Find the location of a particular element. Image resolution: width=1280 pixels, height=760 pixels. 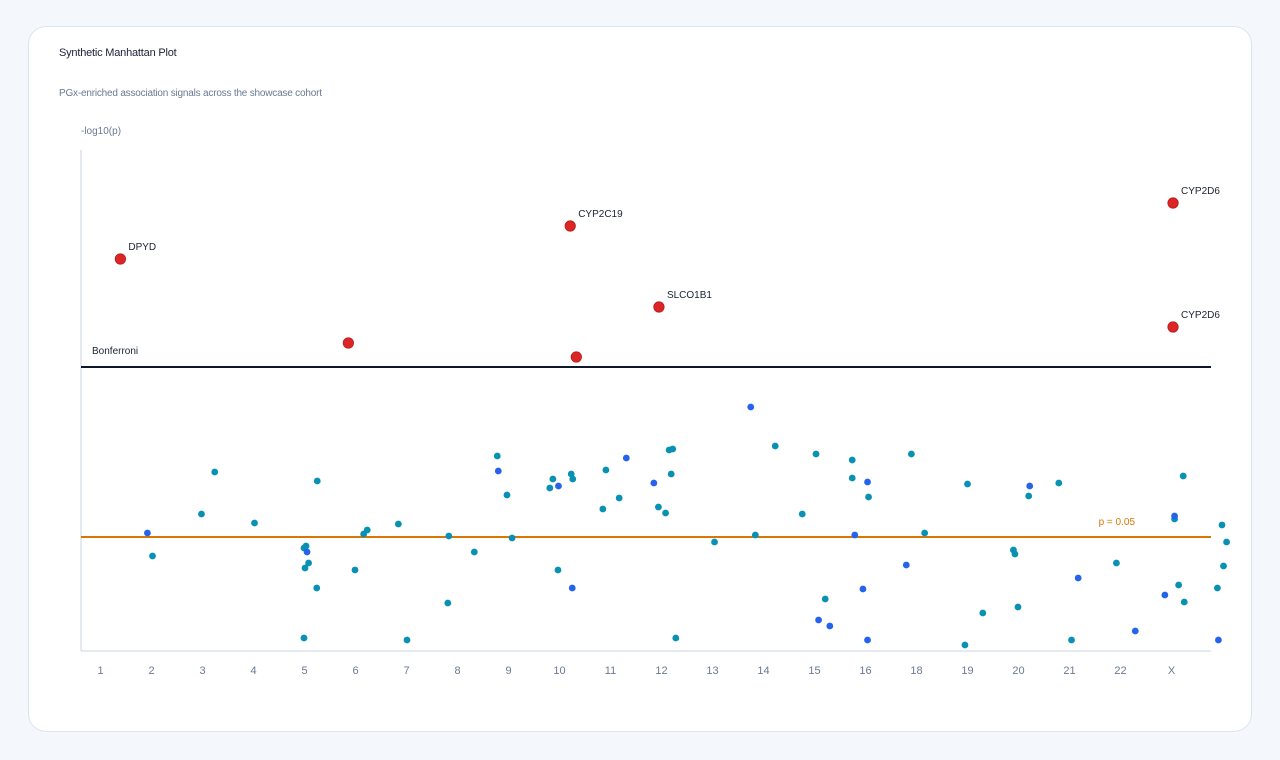

x-tick-label: 2 is located at coordinates (151, 671).